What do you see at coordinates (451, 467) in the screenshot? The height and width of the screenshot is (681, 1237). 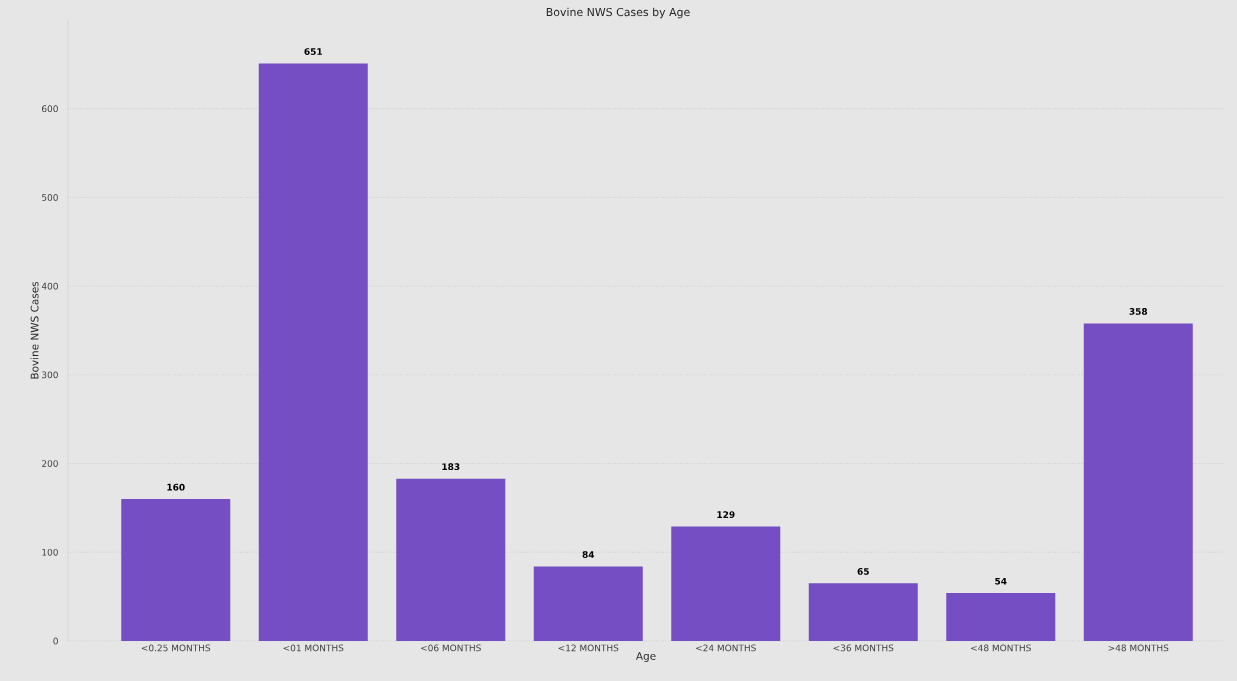 I see `data-label: 183` at bounding box center [451, 467].